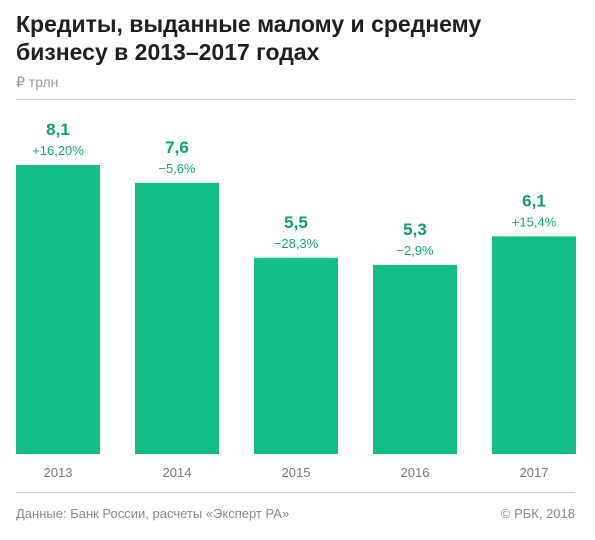  I want to click on bar-value-label: 5,5, so click(296, 222).